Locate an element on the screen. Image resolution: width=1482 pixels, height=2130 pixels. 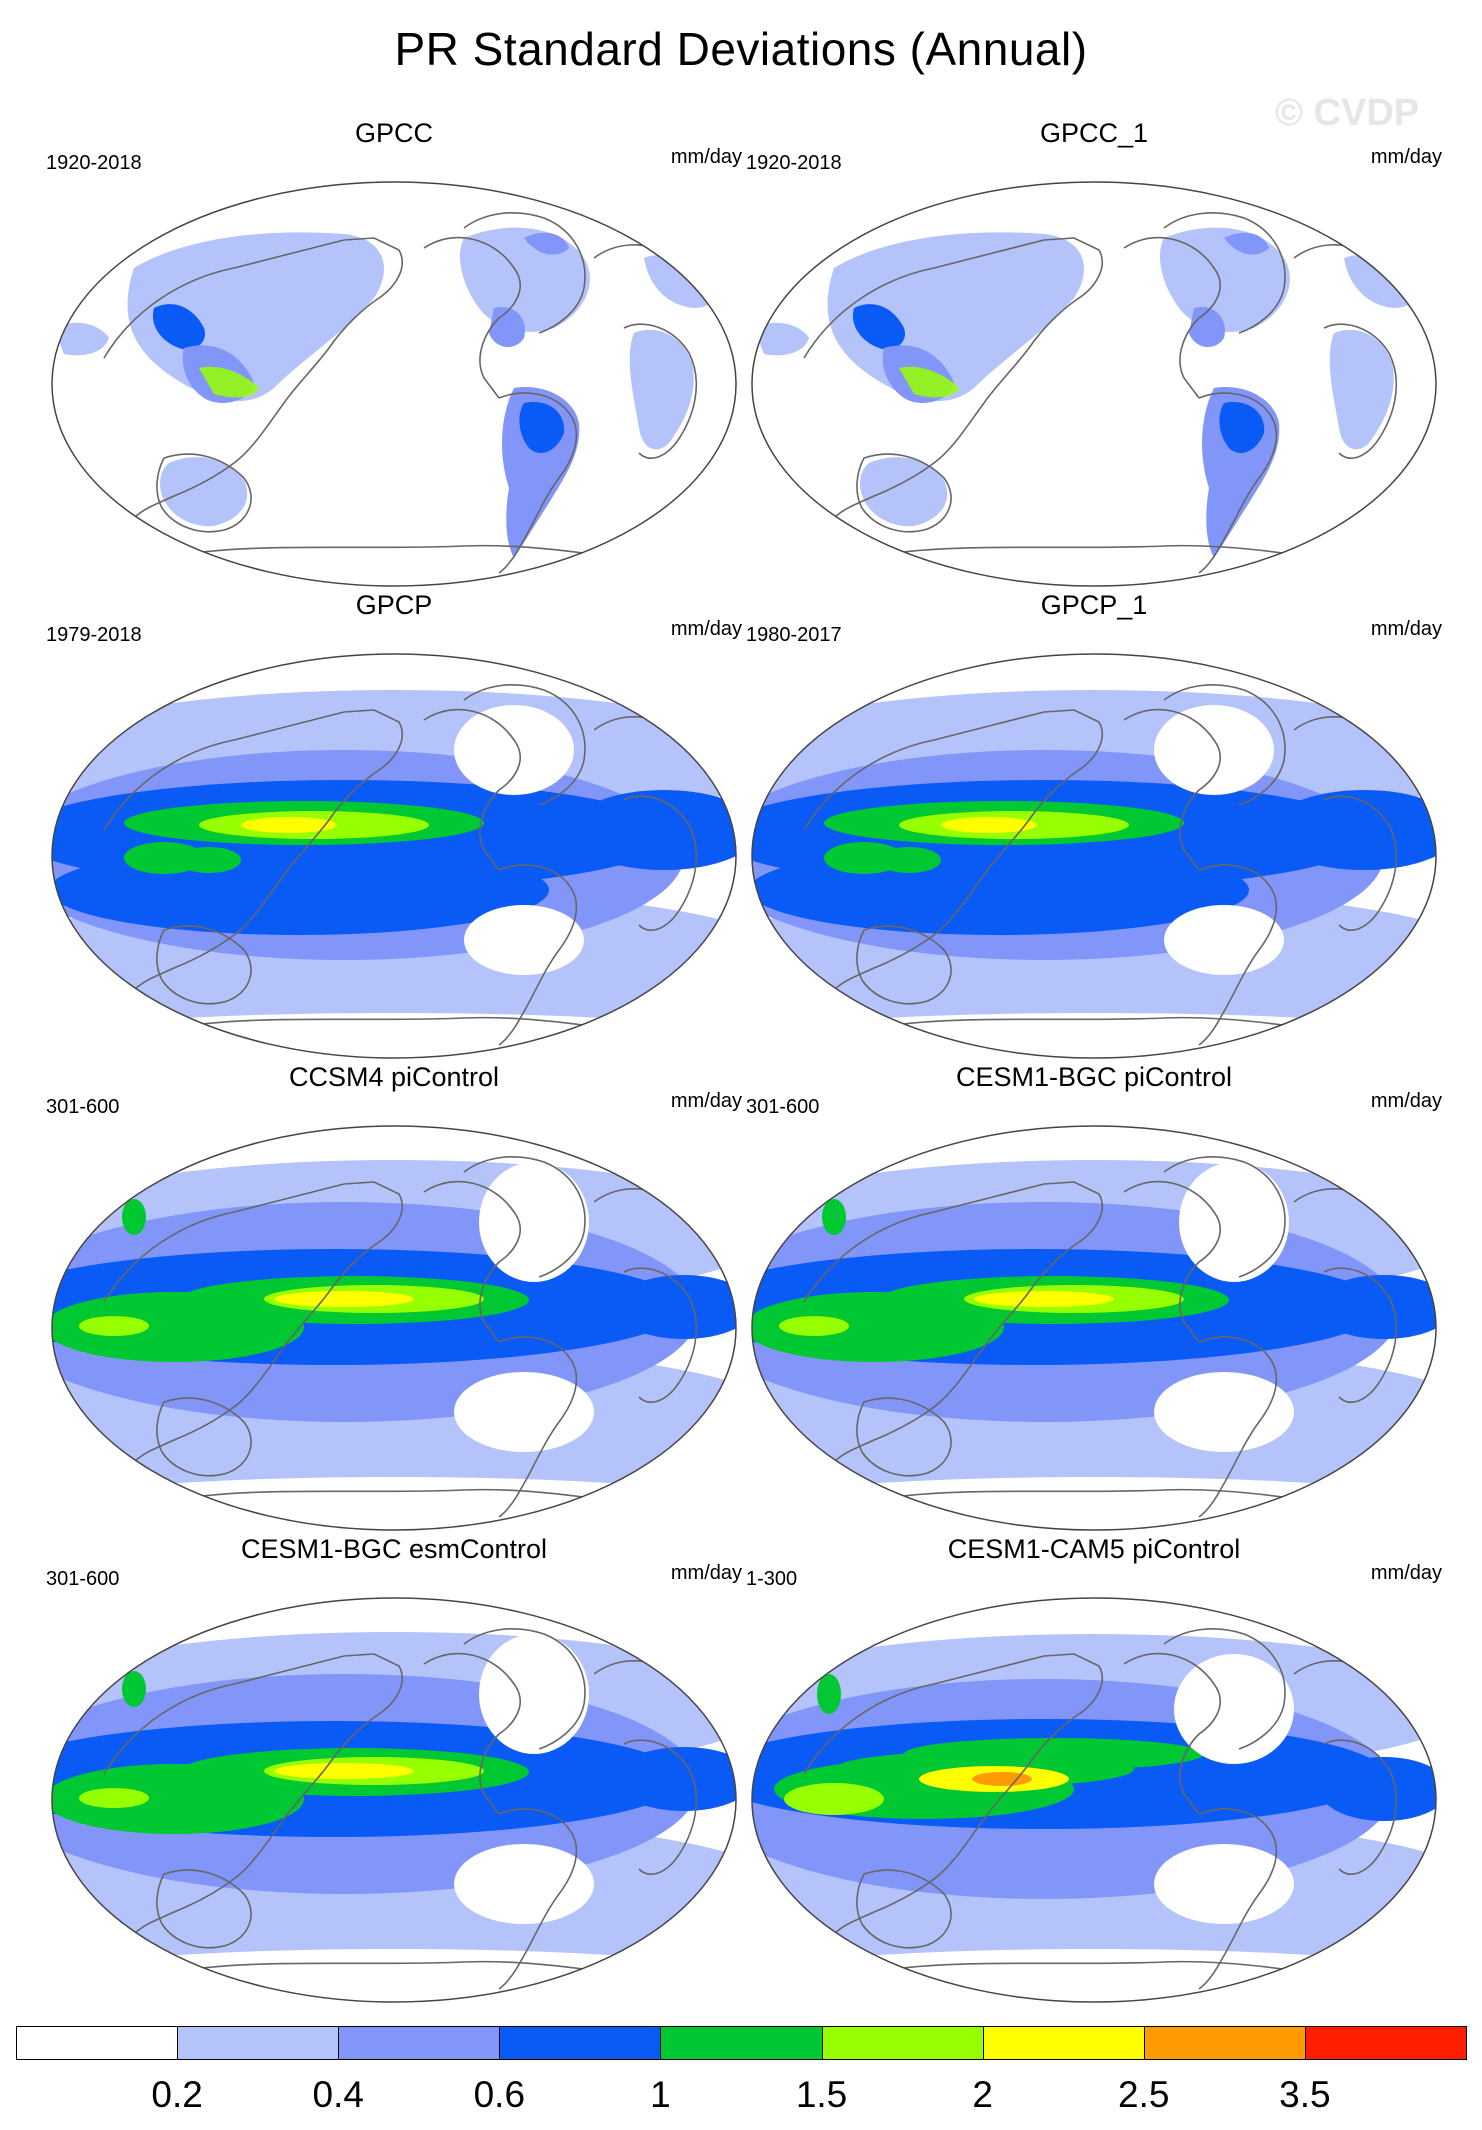
panel-title: CESM1-BGC esmControl is located at coordinates (394, 1549).